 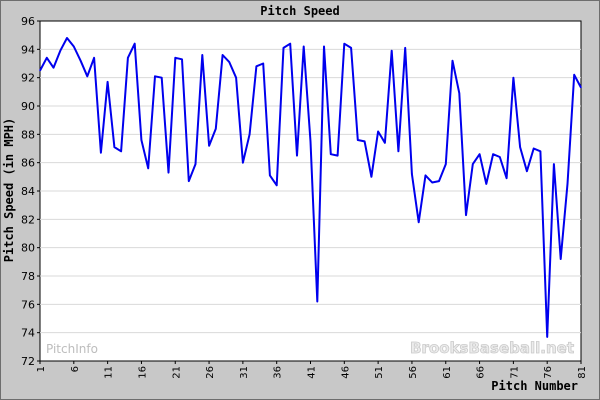 I want to click on y-tick-label: 78, so click(x=28, y=276).